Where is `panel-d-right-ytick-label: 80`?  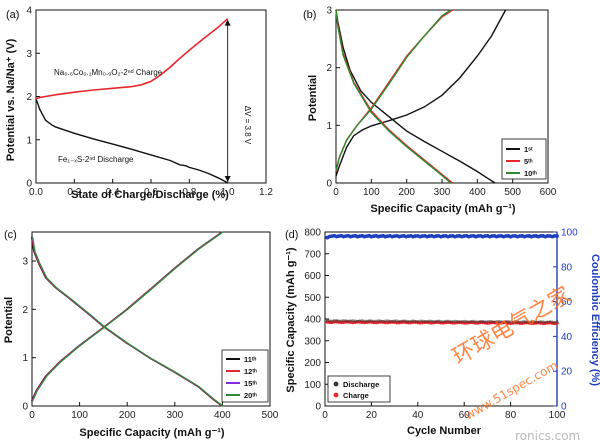 panel-d-right-ytick-label: 80 is located at coordinates (567, 267).